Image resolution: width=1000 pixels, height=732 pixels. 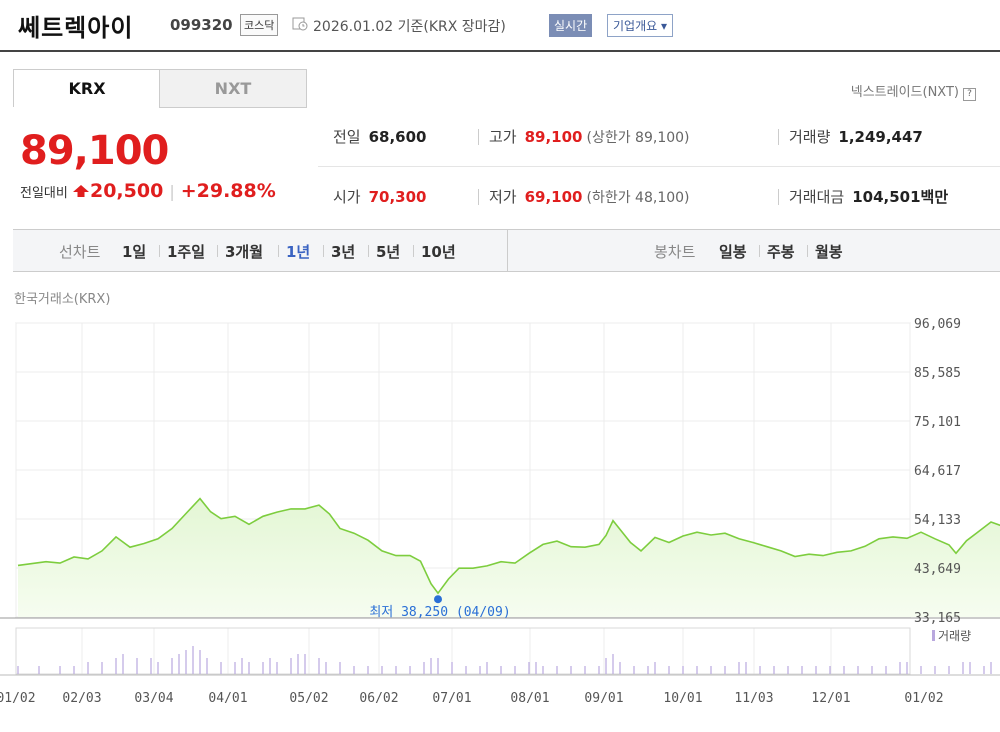 I want to click on stat-value: 69,100, so click(x=553, y=197).